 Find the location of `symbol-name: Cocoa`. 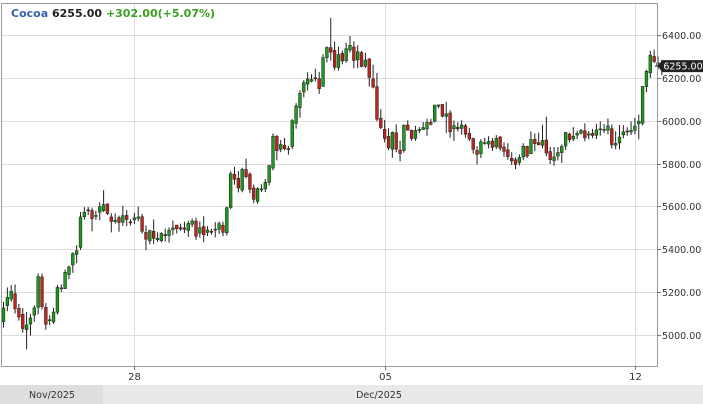

symbol-name: Cocoa is located at coordinates (30, 13).